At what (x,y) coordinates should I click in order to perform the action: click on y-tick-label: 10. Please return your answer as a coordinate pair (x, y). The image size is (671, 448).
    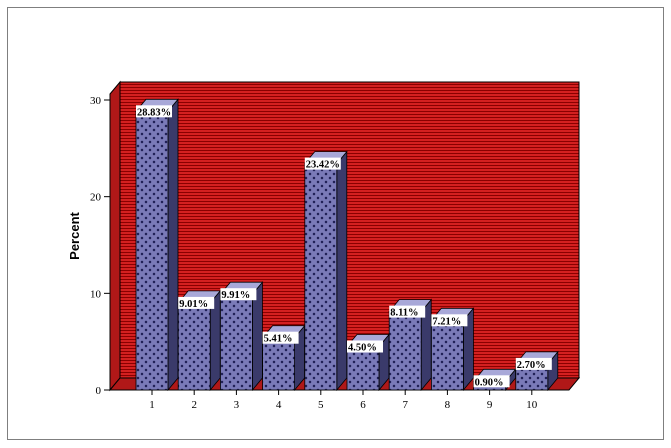
    Looking at the image, I should click on (96, 294).